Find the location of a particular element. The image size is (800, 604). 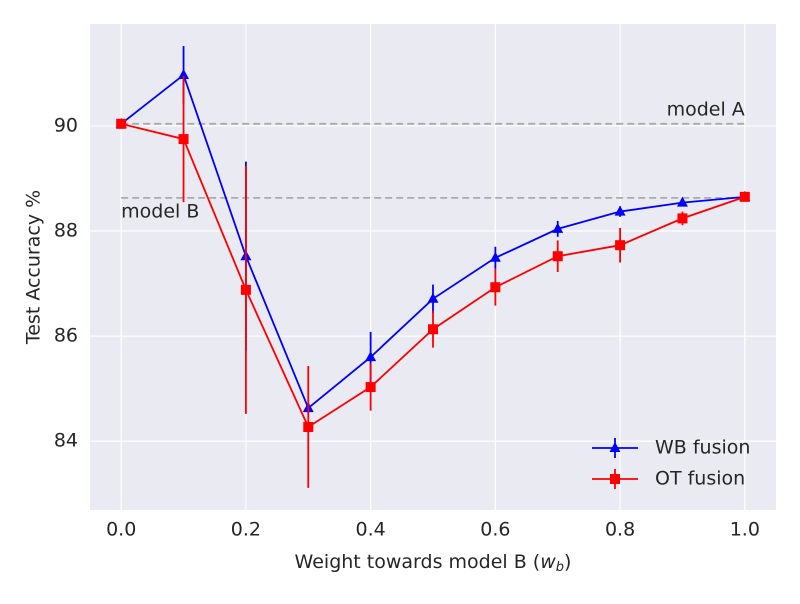

x-tick-label: 0.0 is located at coordinates (121, 530).